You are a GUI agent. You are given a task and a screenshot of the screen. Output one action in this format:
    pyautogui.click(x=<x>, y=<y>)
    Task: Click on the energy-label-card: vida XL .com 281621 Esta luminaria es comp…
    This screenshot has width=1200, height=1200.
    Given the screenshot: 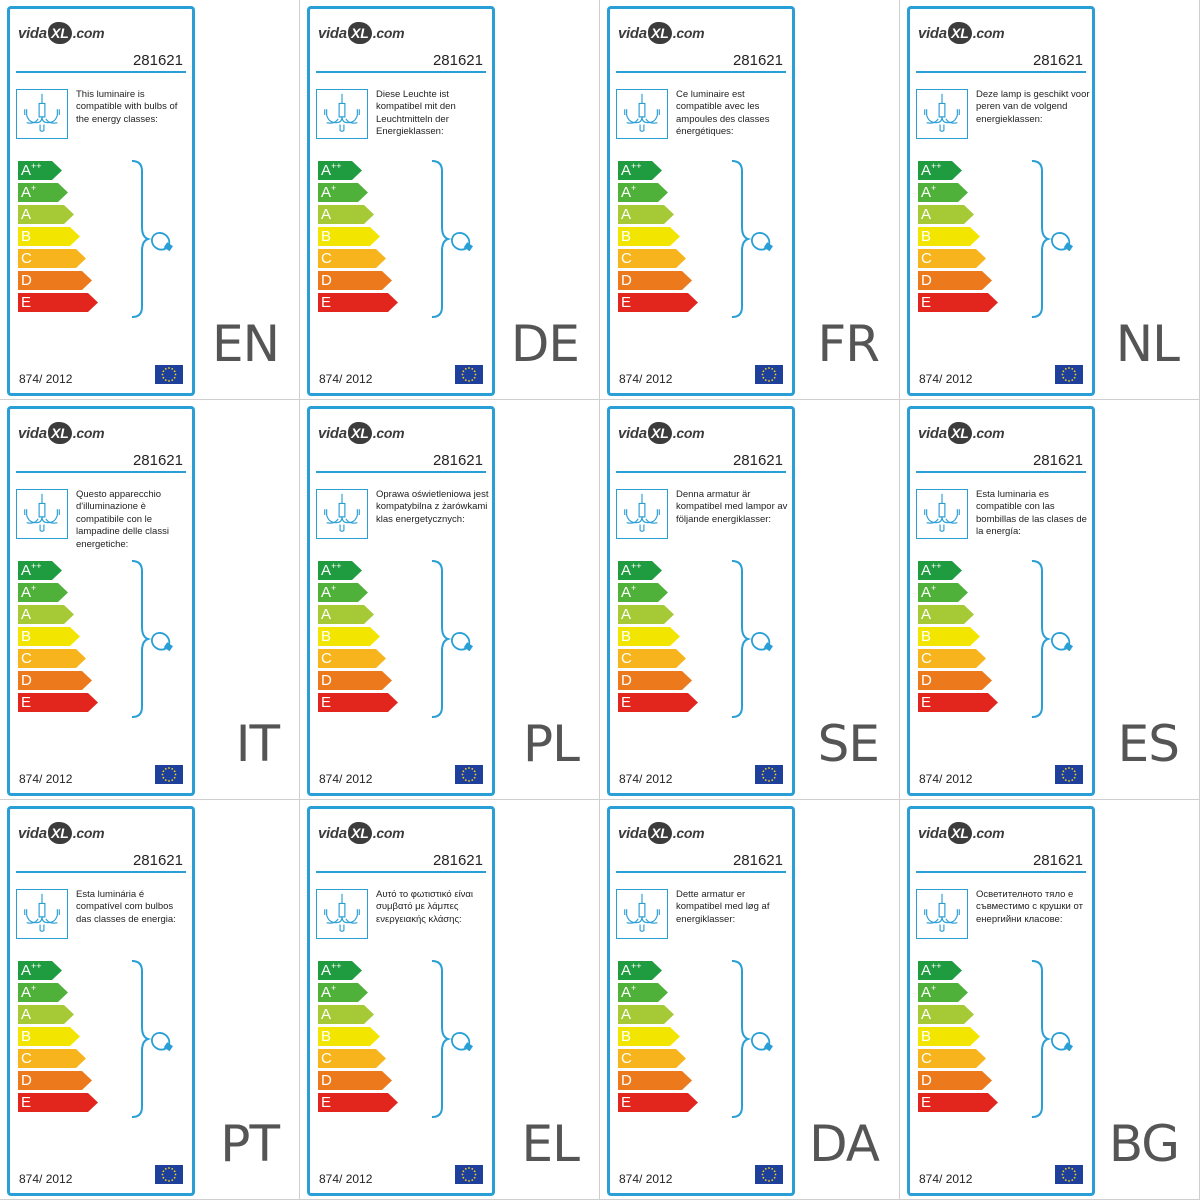 What is the action you would take?
    pyautogui.click(x=1001, y=601)
    